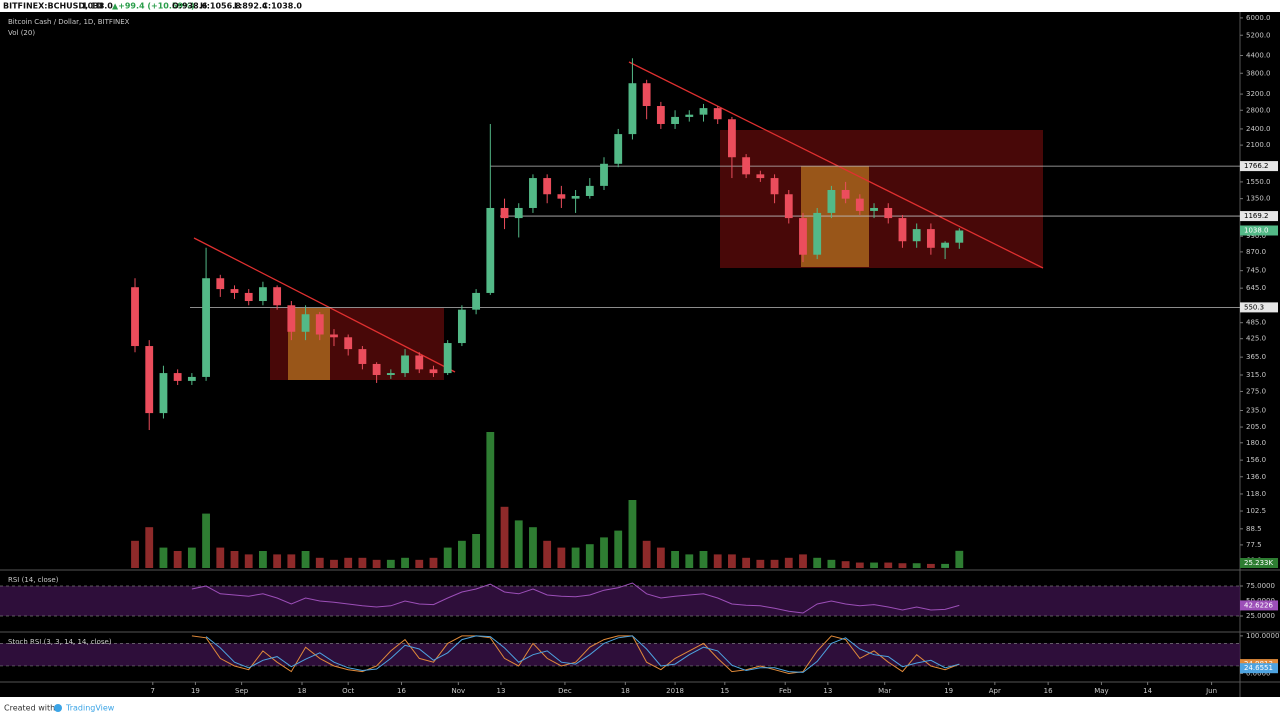  Describe the element at coordinates (53, 6) in the screenshot. I see `symbol: BITFINEX:BCHUSD, 1D` at that location.